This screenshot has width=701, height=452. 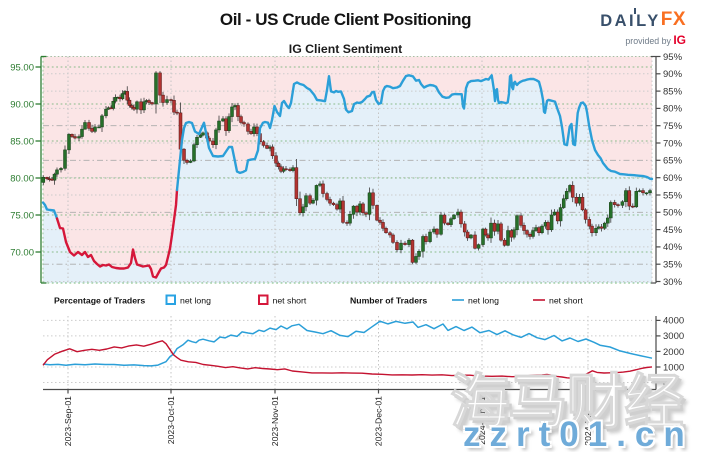 What do you see at coordinates (22, 215) in the screenshot?
I see `svg-text: 75.00` at bounding box center [22, 215].